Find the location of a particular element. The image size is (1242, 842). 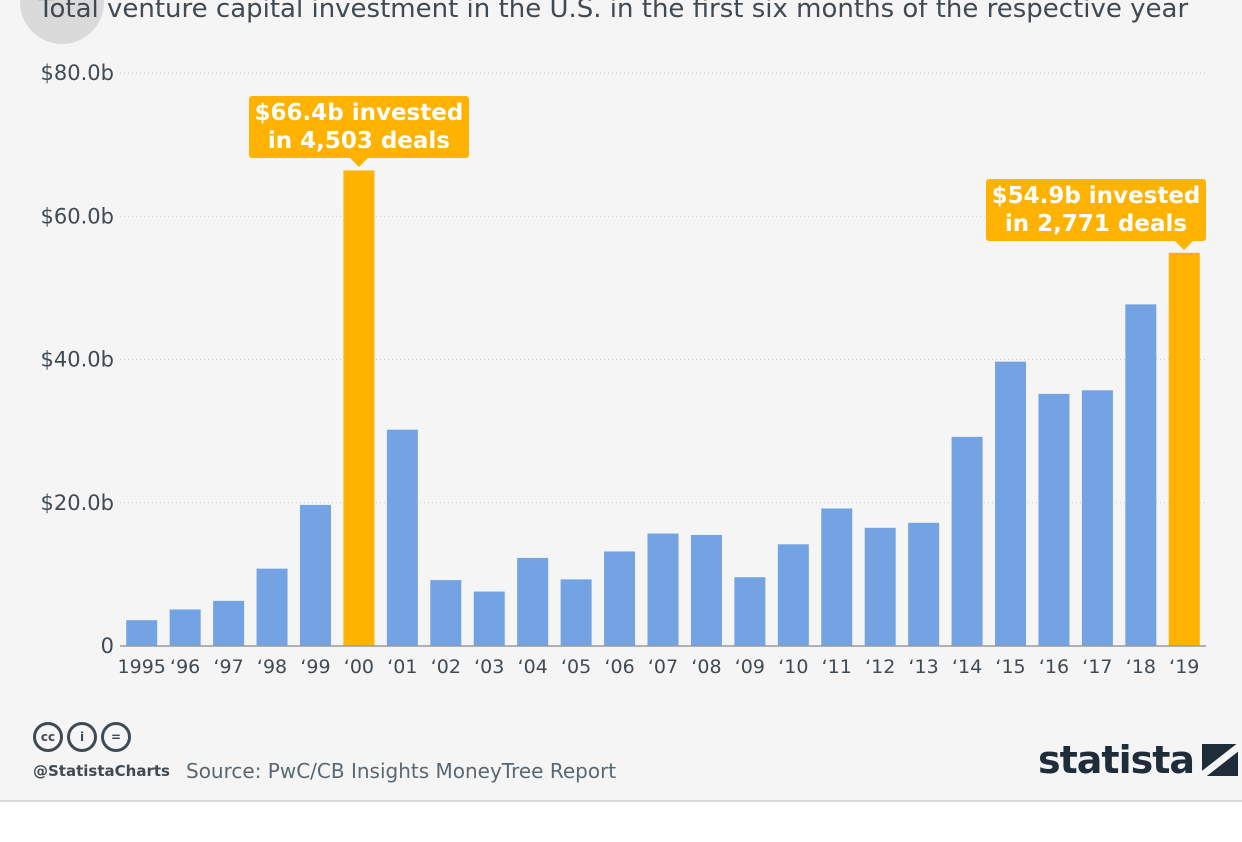

x-tick-label: ‘96 is located at coordinates (185, 667).